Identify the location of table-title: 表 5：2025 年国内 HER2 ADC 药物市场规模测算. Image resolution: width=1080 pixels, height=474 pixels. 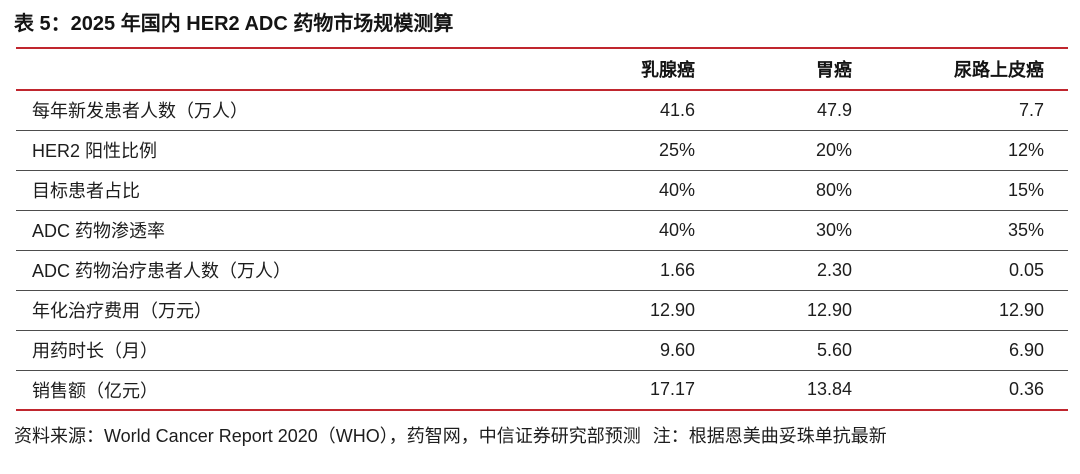
(234, 24).